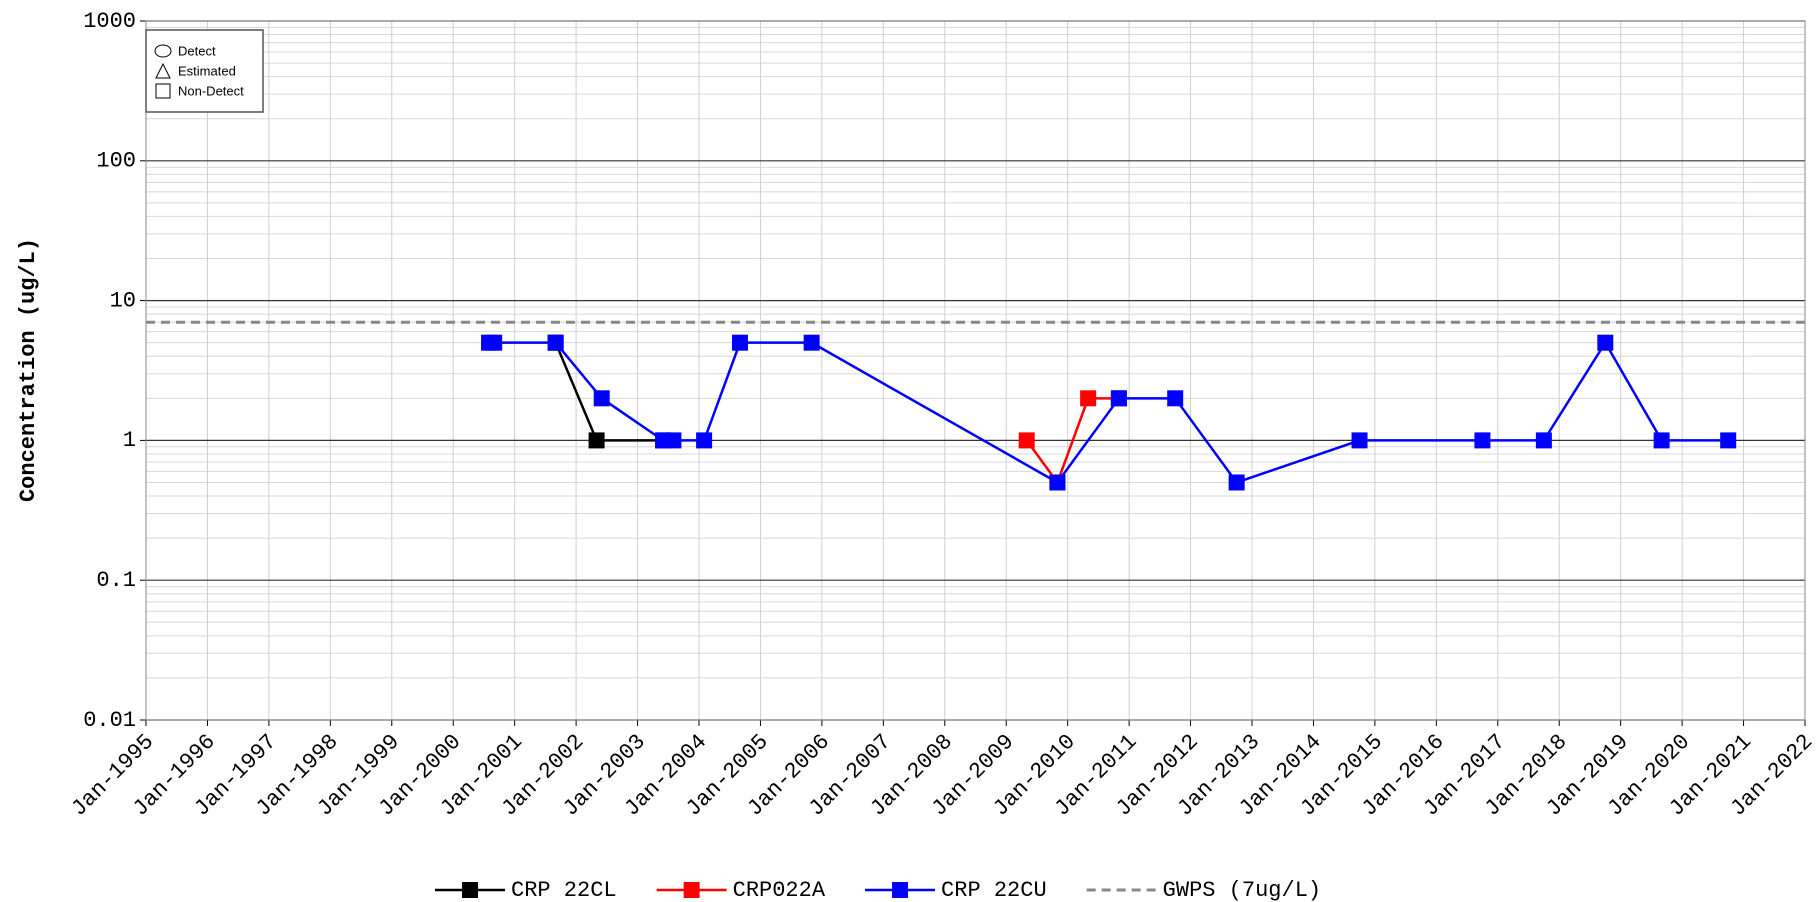 The width and height of the screenshot is (1820, 902). Describe the element at coordinates (116, 161) in the screenshot. I see `y-tick-label: 100` at that location.